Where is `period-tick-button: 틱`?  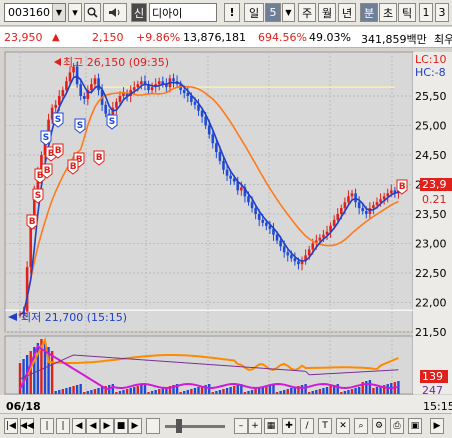 period-tick-button: 틱 is located at coordinates (407, 12).